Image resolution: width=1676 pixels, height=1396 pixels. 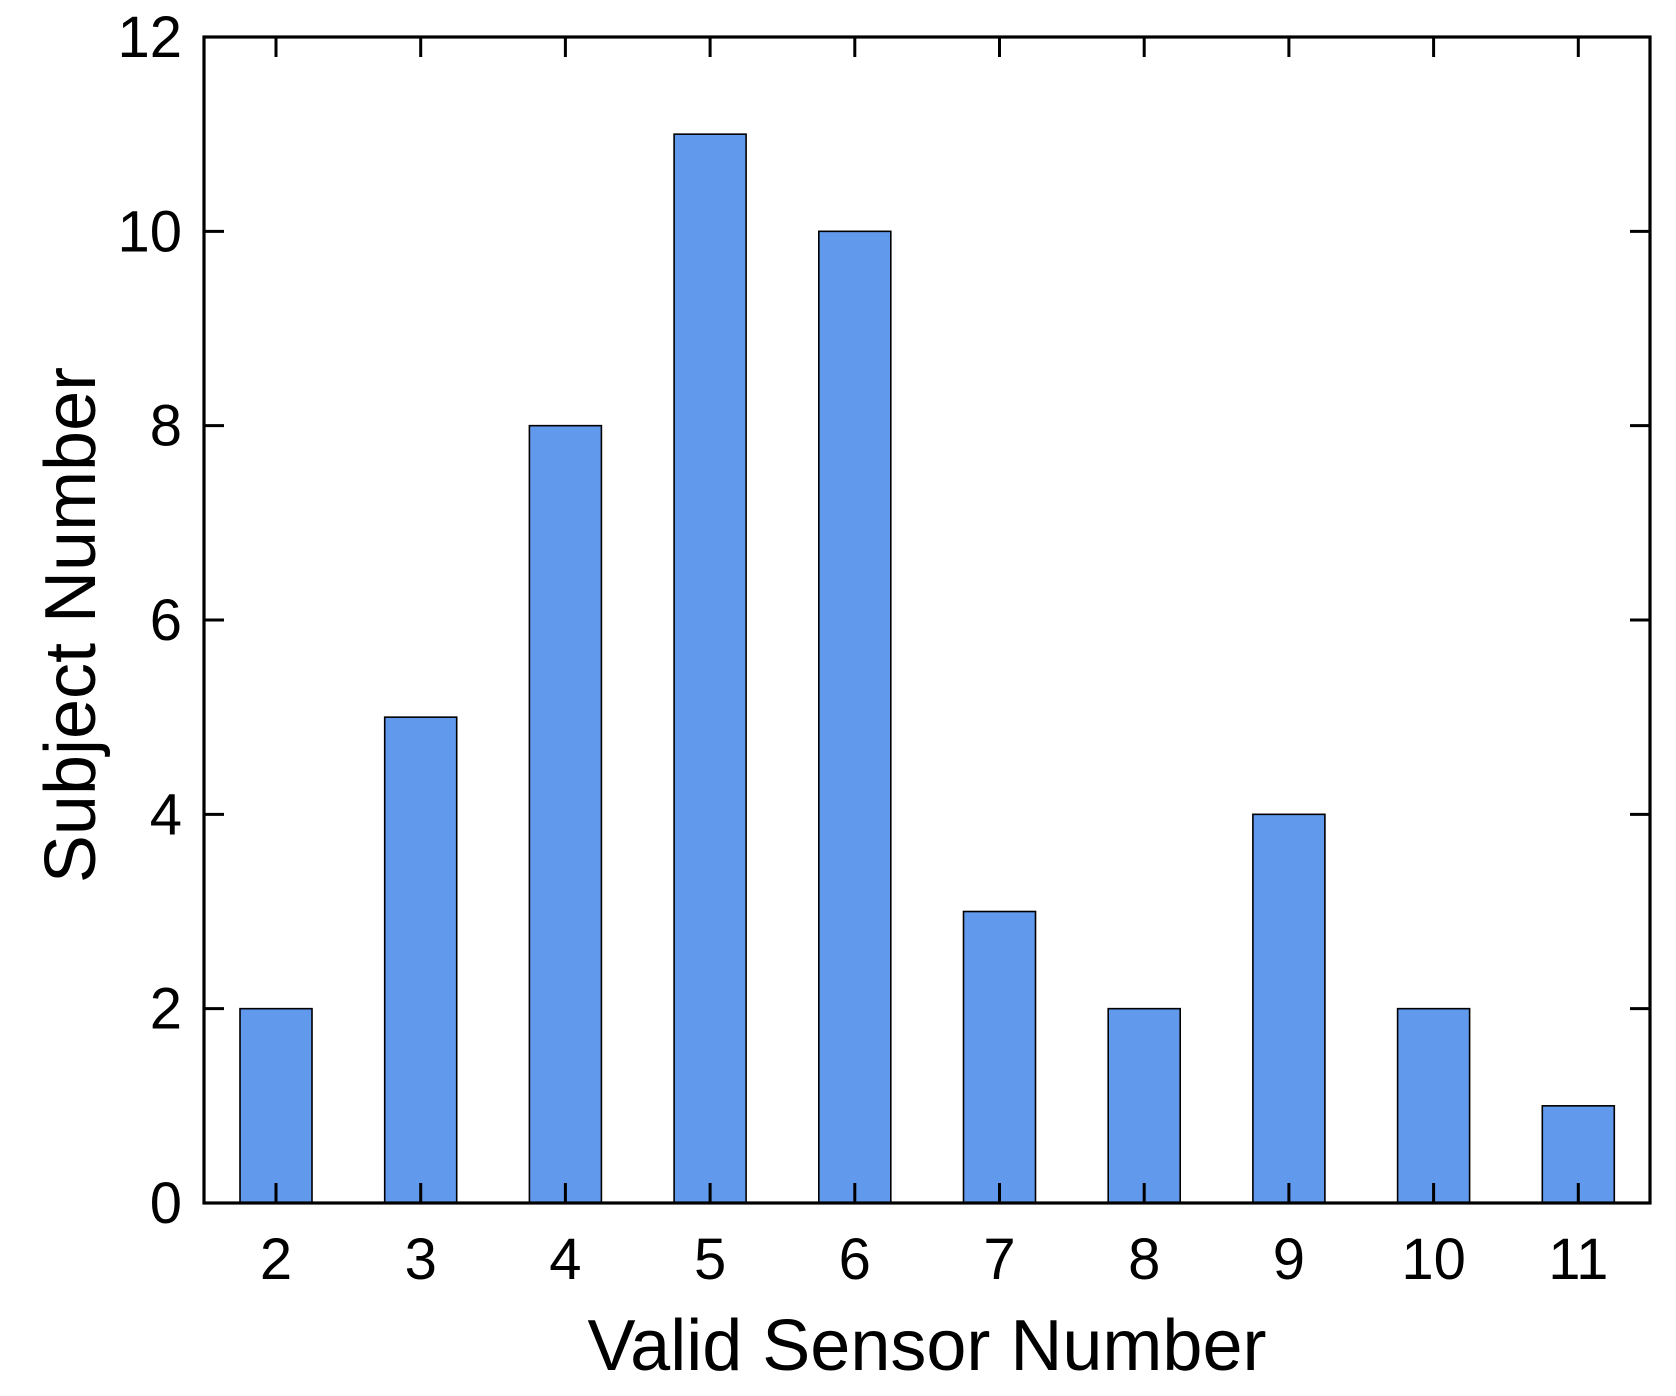 What do you see at coordinates (166, 814) in the screenshot?
I see `y-tick-label: 4` at bounding box center [166, 814].